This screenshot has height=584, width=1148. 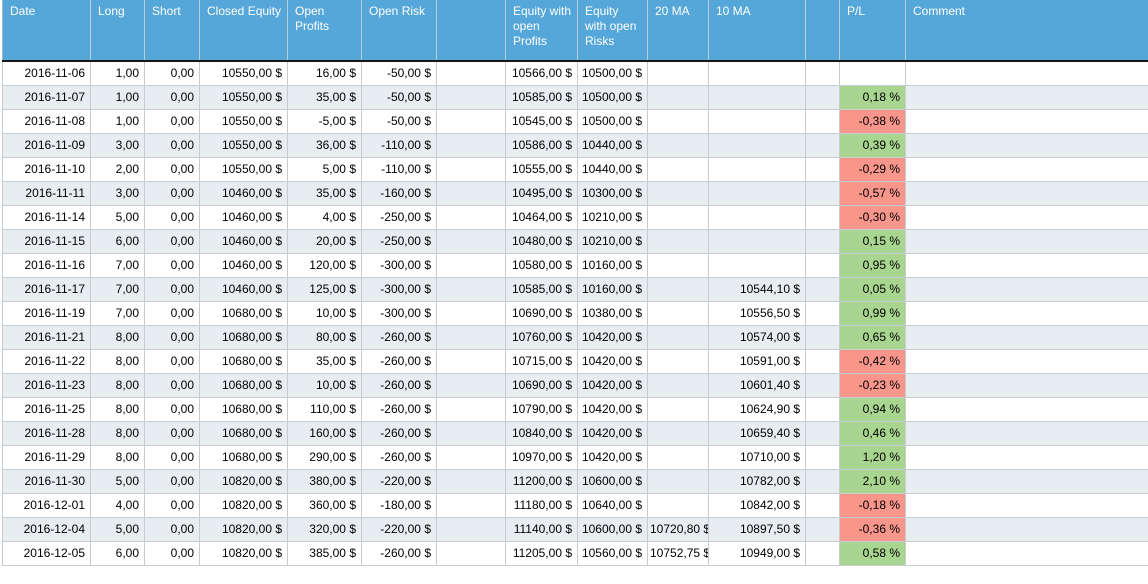 What do you see at coordinates (324, 145) in the screenshot?
I see `cell-open-profits: 36,00 $` at bounding box center [324, 145].